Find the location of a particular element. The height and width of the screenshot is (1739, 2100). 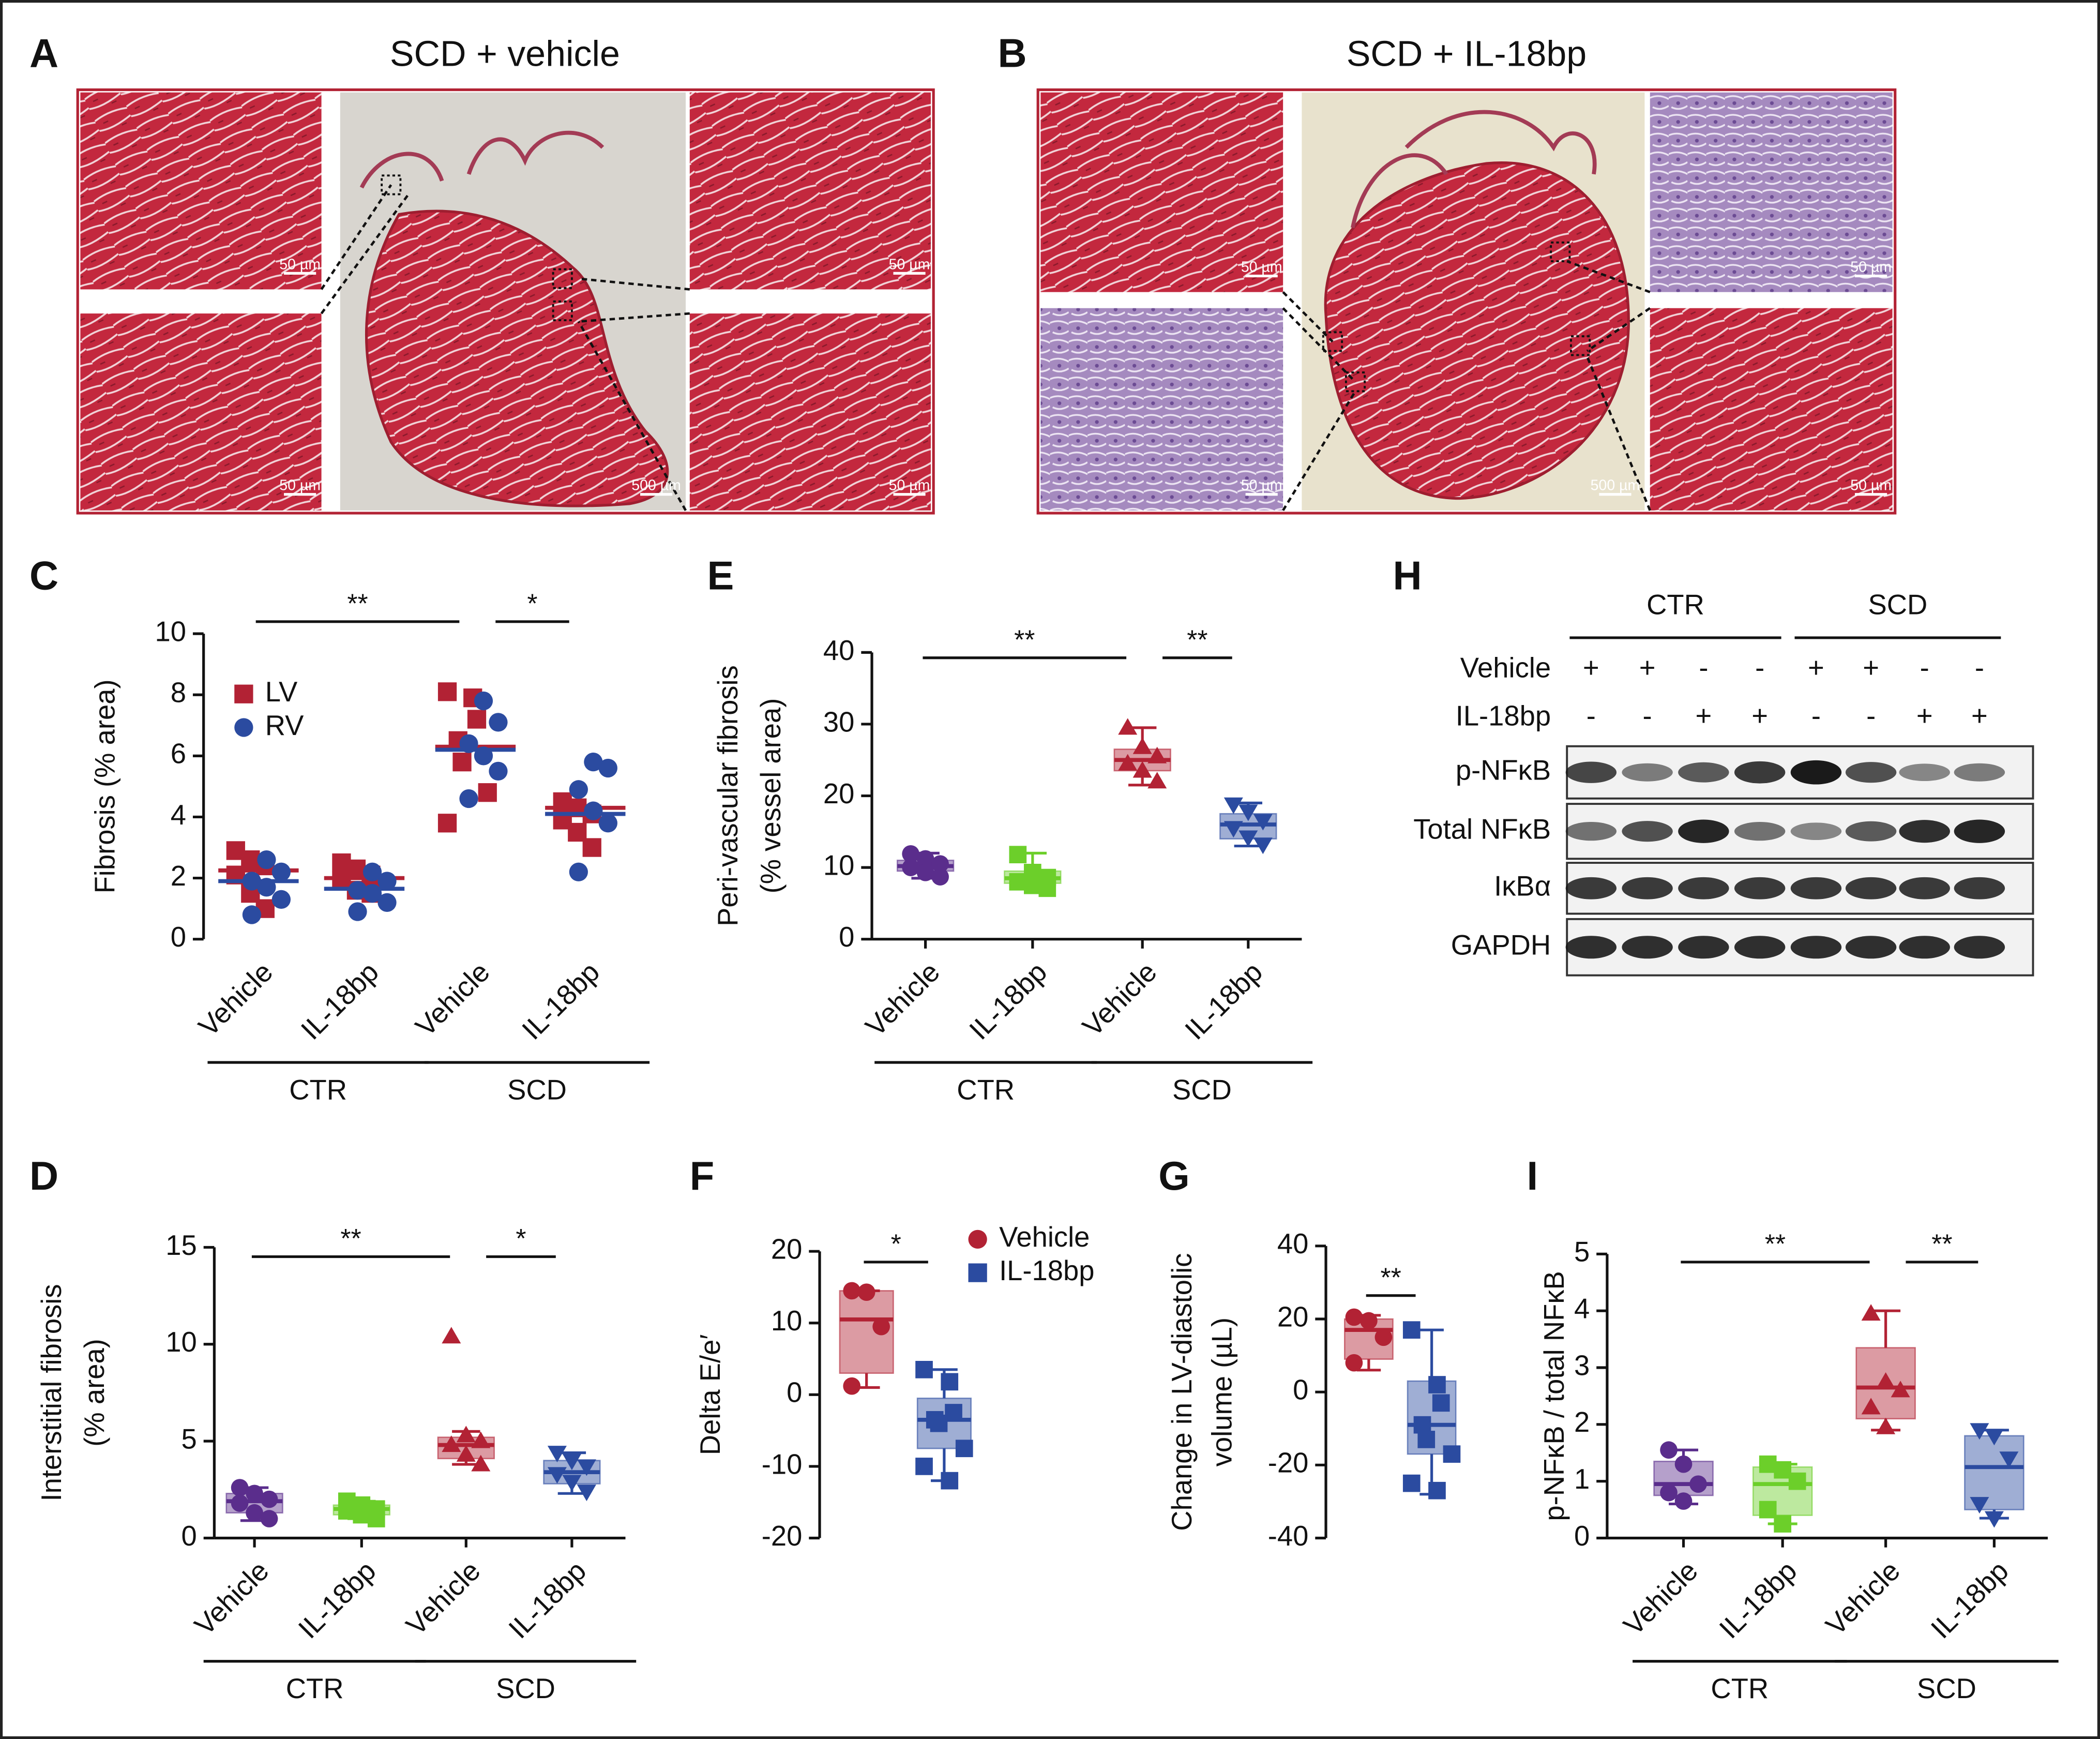

significance-label: * is located at coordinates (896, 1244).